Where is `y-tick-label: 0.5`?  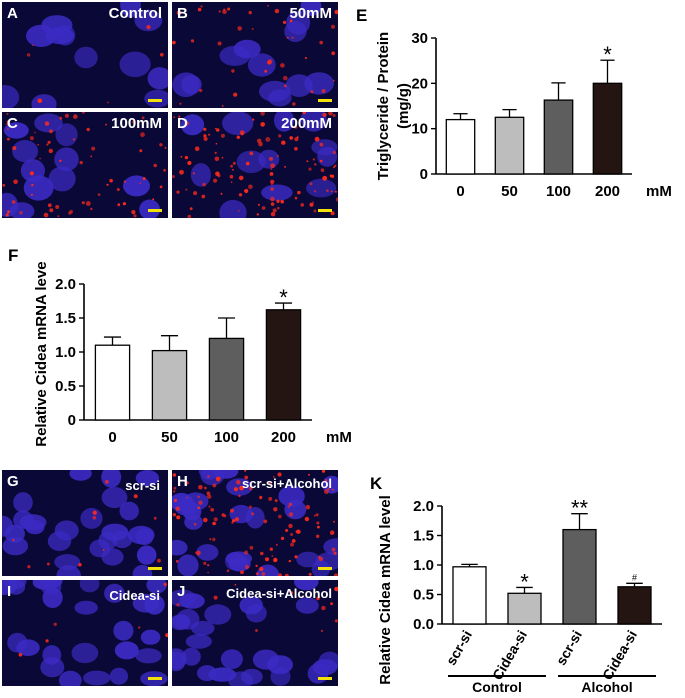 y-tick-label: 0.5 is located at coordinates (65, 386).